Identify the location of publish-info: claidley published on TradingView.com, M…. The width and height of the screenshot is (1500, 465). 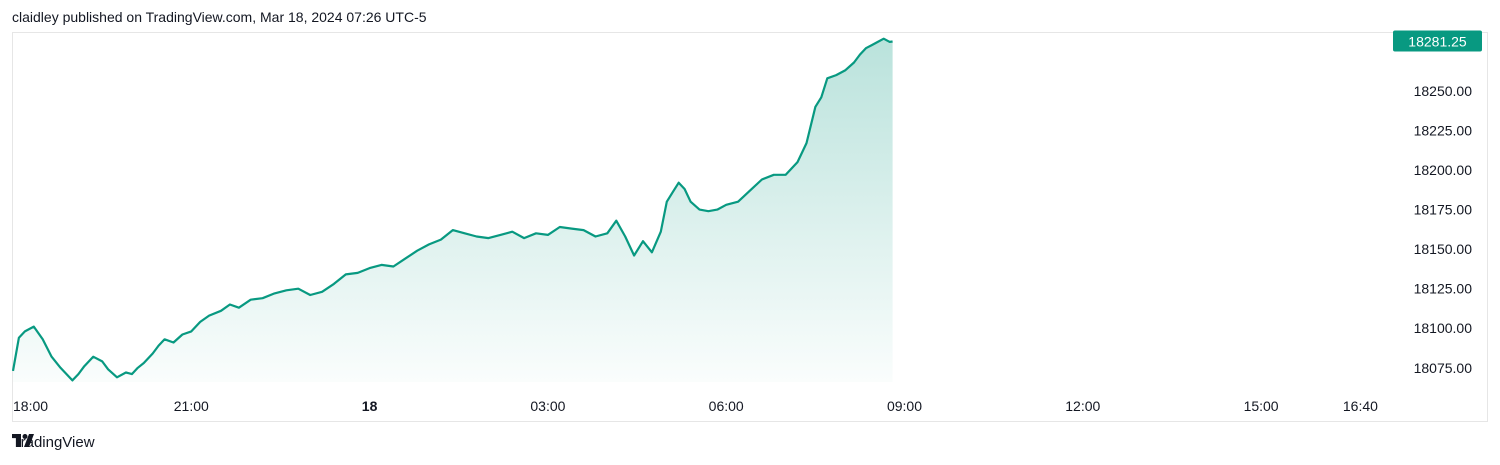
(219, 17).